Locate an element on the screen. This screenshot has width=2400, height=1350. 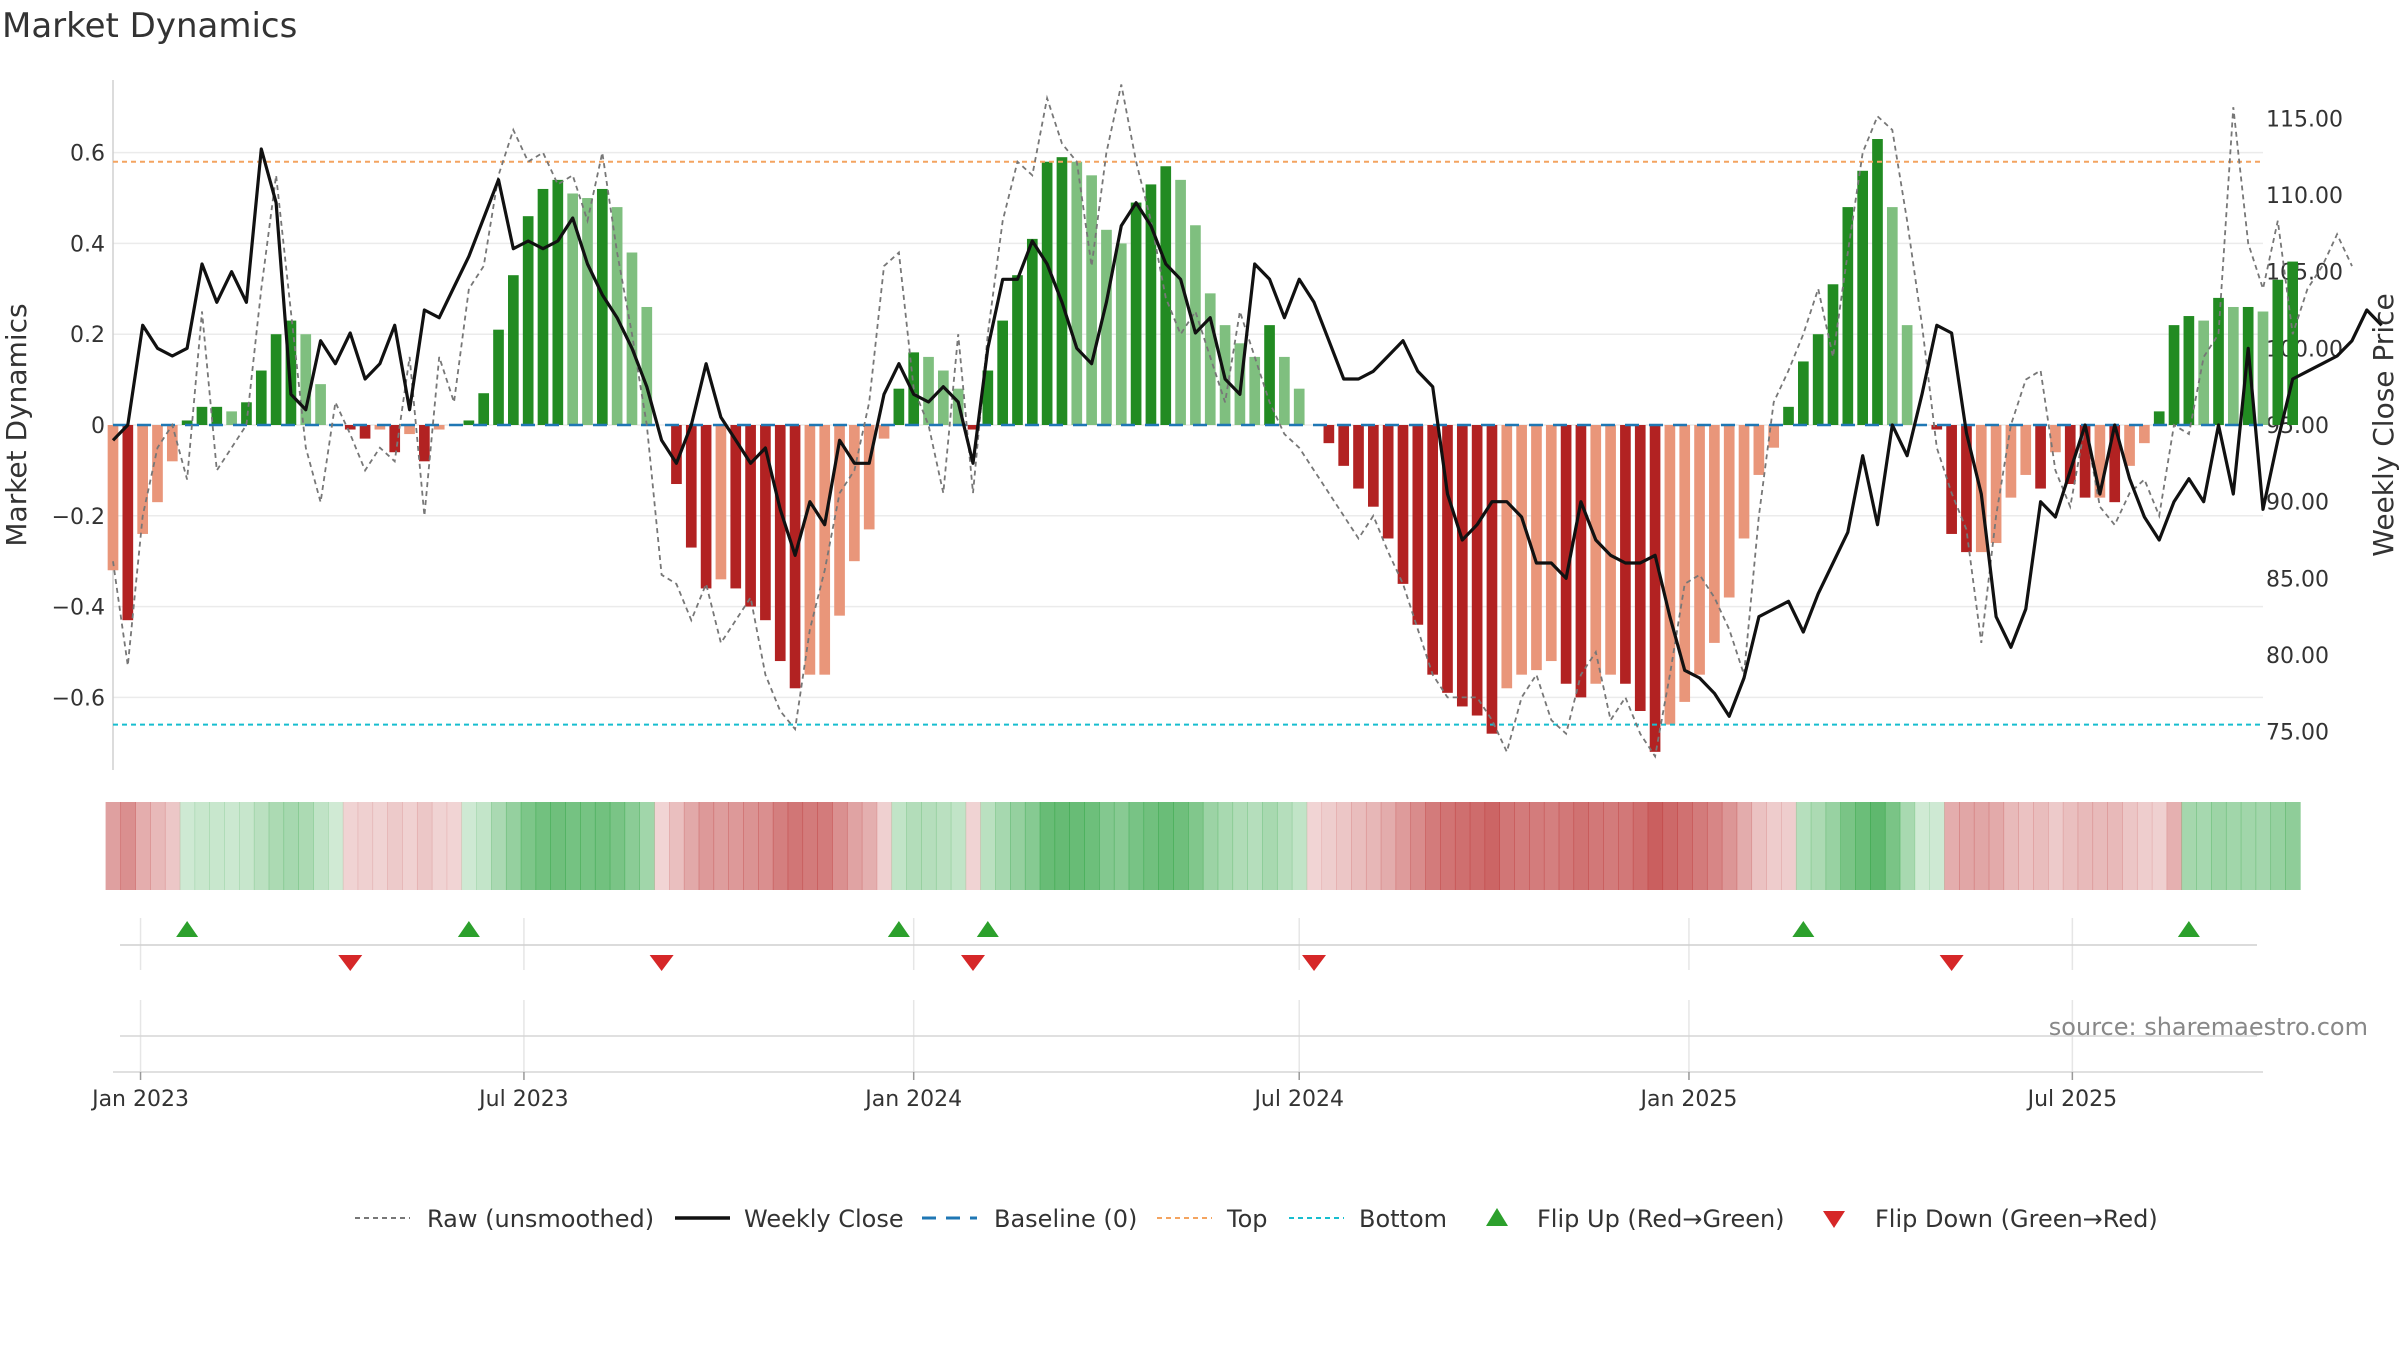
y2-tick-label: 110.00 is located at coordinates (2304, 196).